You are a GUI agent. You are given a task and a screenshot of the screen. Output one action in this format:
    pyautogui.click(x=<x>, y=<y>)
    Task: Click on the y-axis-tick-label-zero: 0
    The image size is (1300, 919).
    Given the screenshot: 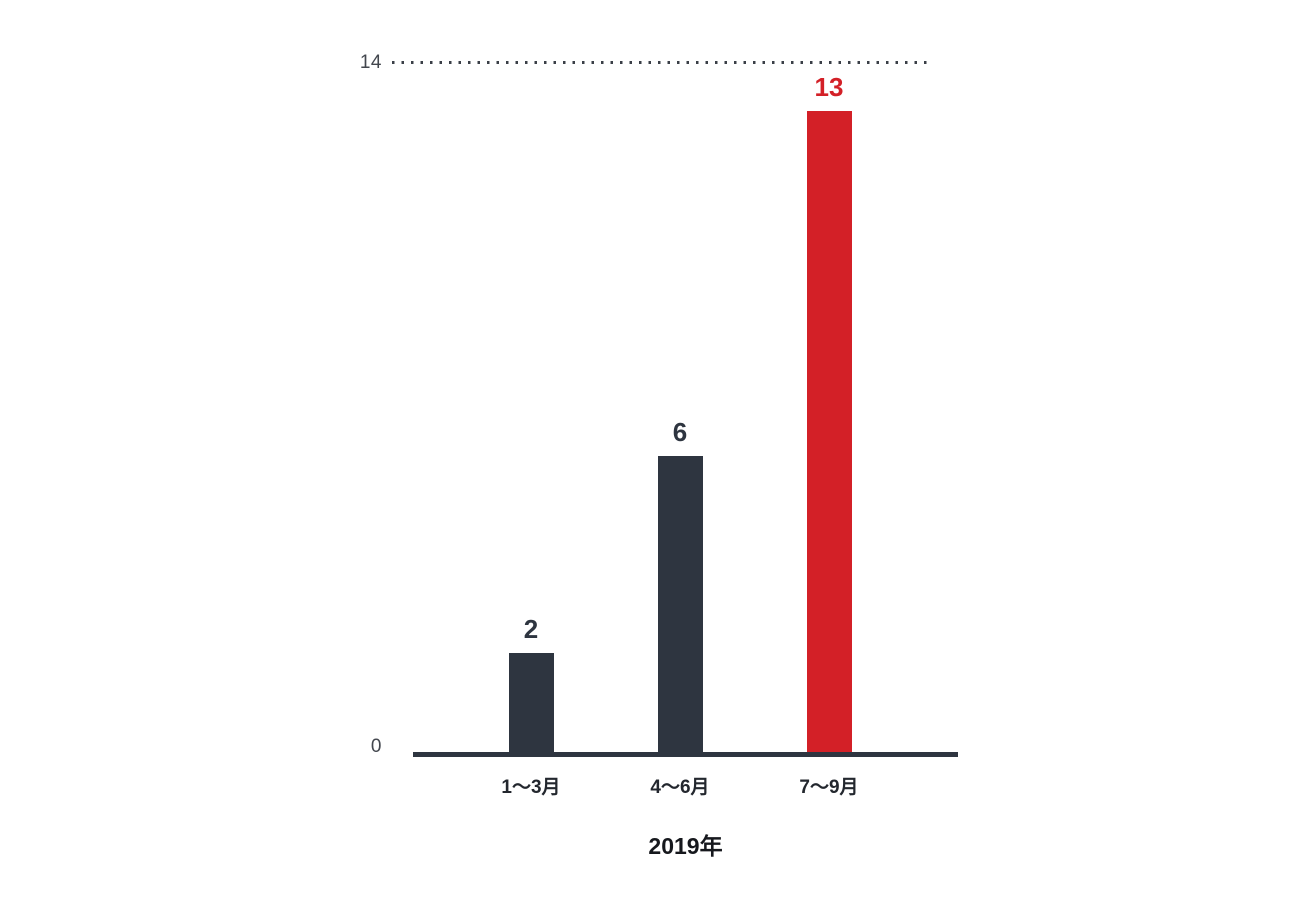 What is the action you would take?
    pyautogui.click(x=376, y=746)
    